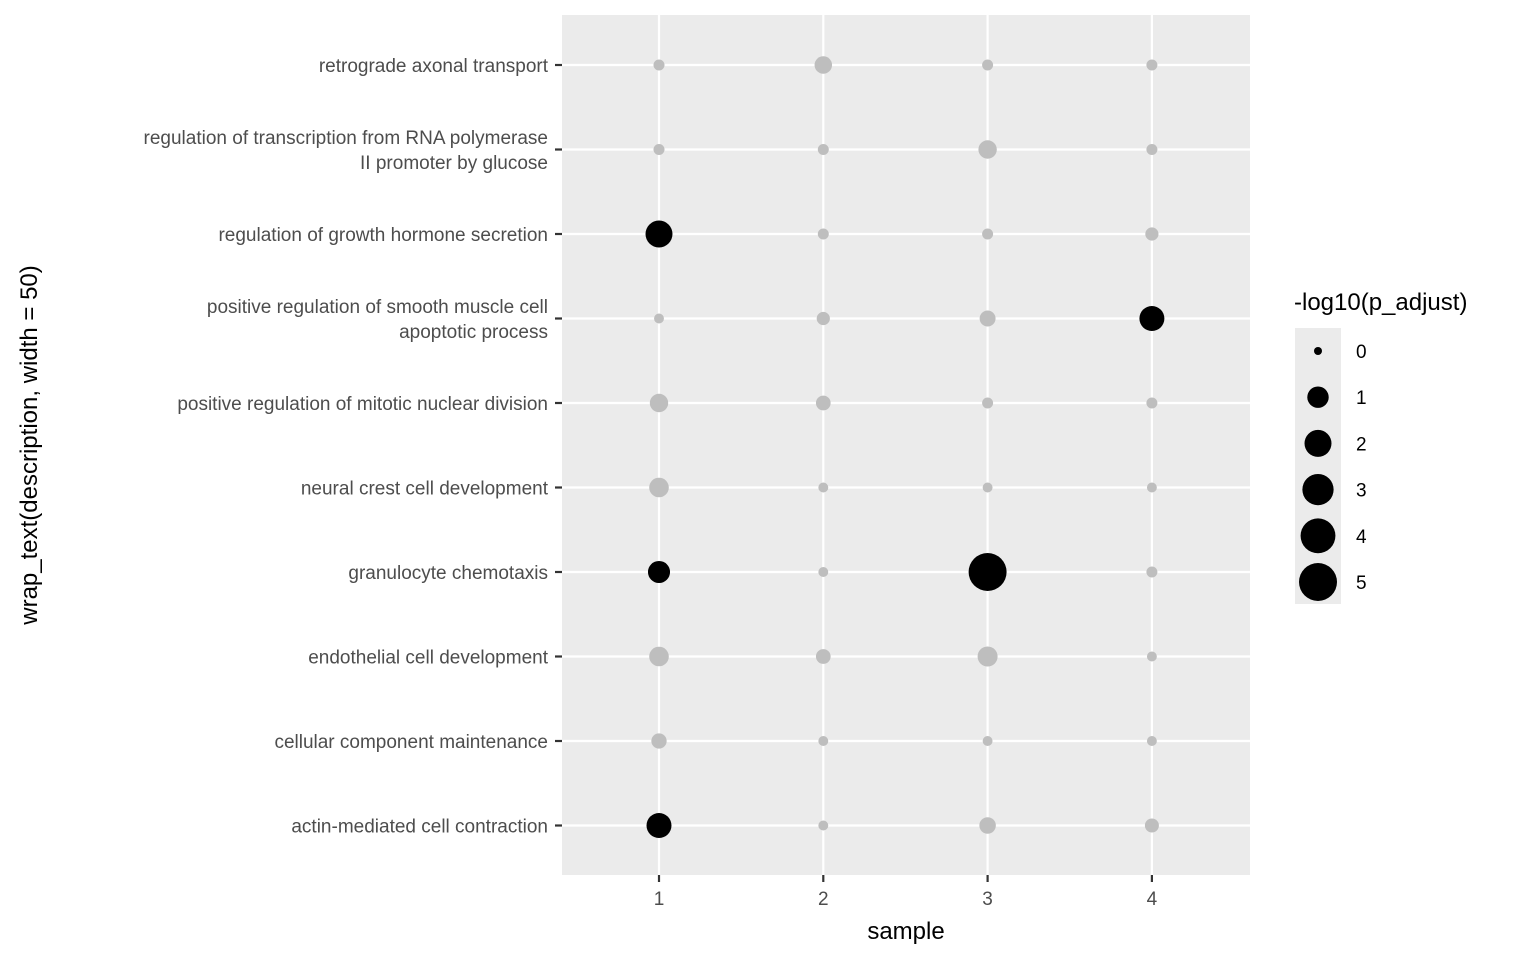 This screenshot has height=960, width=1536. Describe the element at coordinates (1152, 899) in the screenshot. I see `x-tick-label: 4` at that location.